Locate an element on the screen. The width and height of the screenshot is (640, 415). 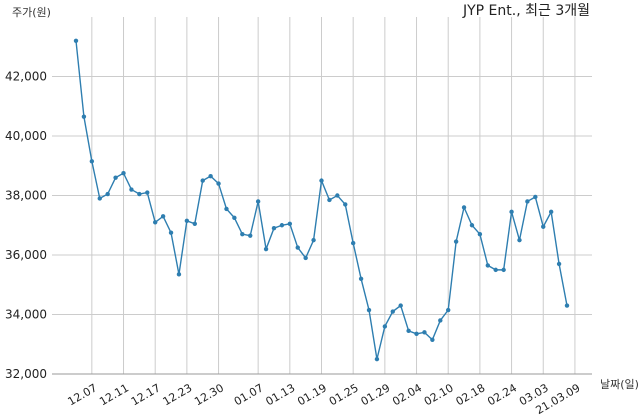
x-tick-label: 12.23 is located at coordinates (178, 394).